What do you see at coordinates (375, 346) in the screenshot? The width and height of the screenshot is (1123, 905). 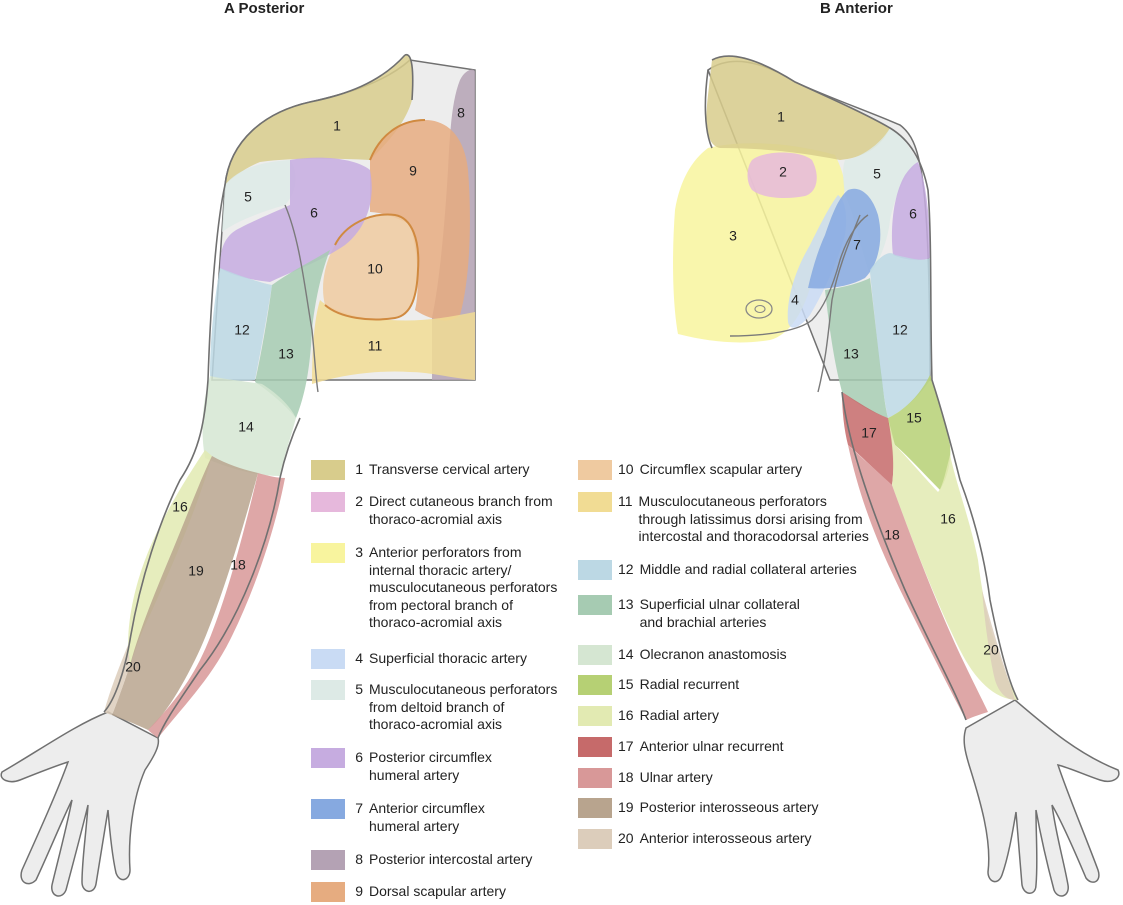 I see `label-11-posterior: 11` at bounding box center [375, 346].